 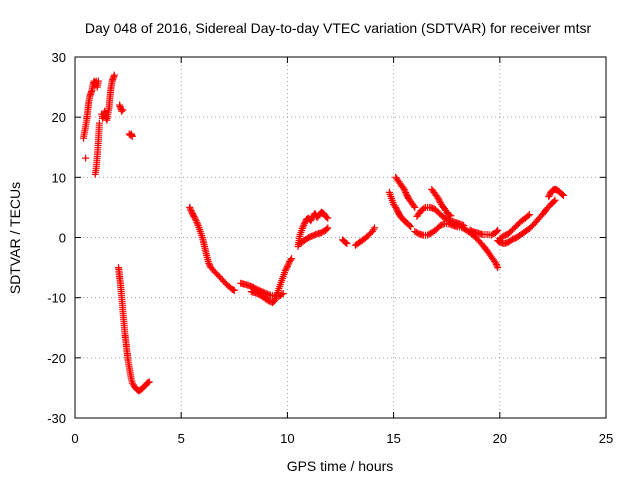 What do you see at coordinates (393, 438) in the screenshot?
I see `x-tick-label: 15` at bounding box center [393, 438].